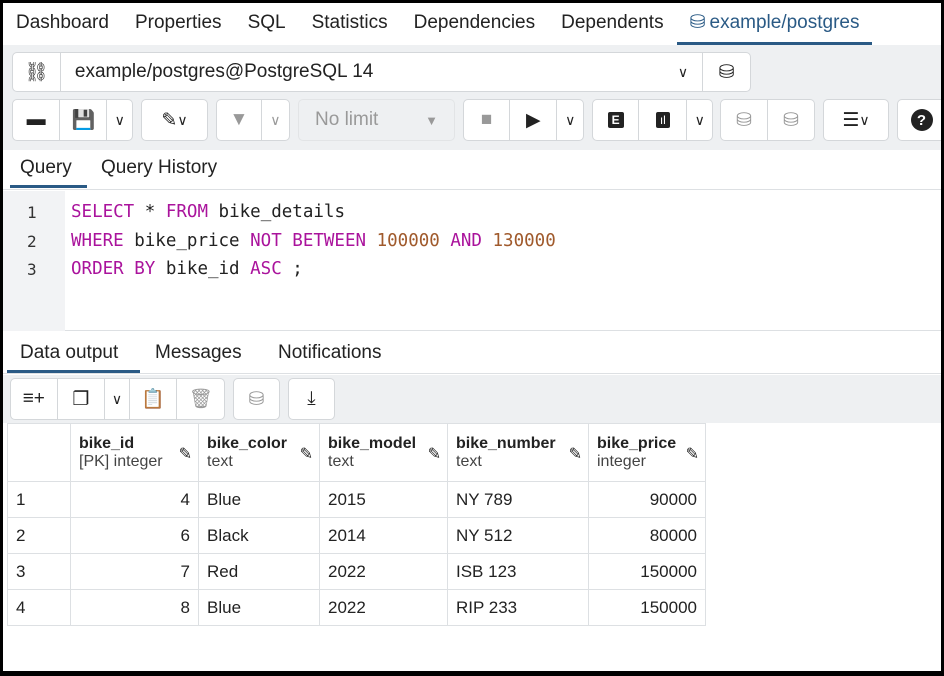 This screenshot has height=676, width=944. What do you see at coordinates (48, 169) in the screenshot?
I see `tab-query: Query` at bounding box center [48, 169].